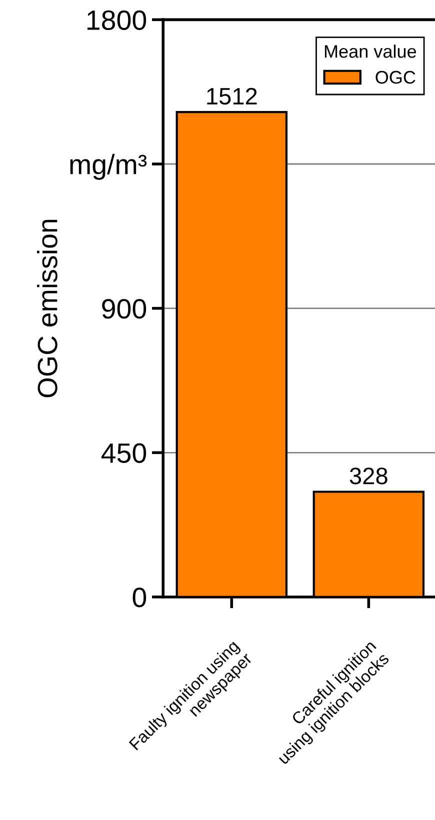 This screenshot has height=820, width=435. Describe the element at coordinates (370, 51) in the screenshot. I see `legend-title: Mean value` at that location.